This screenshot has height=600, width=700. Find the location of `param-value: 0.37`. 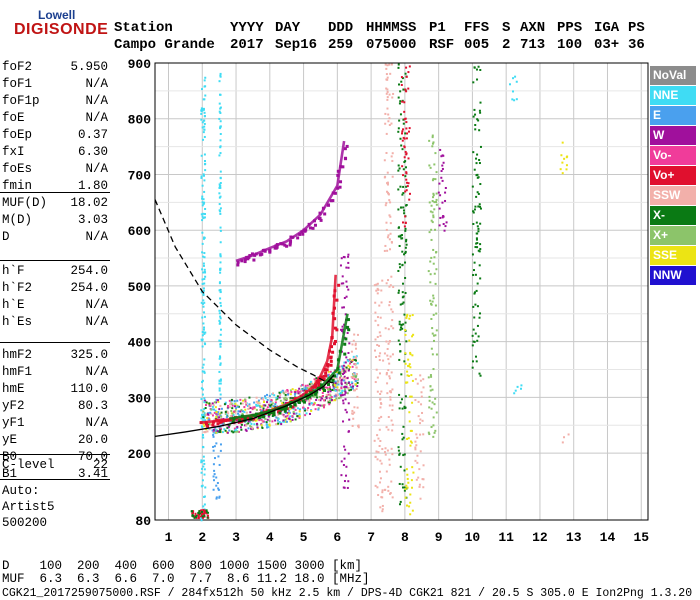

param-value: 0.37 is located at coordinates (92, 135).